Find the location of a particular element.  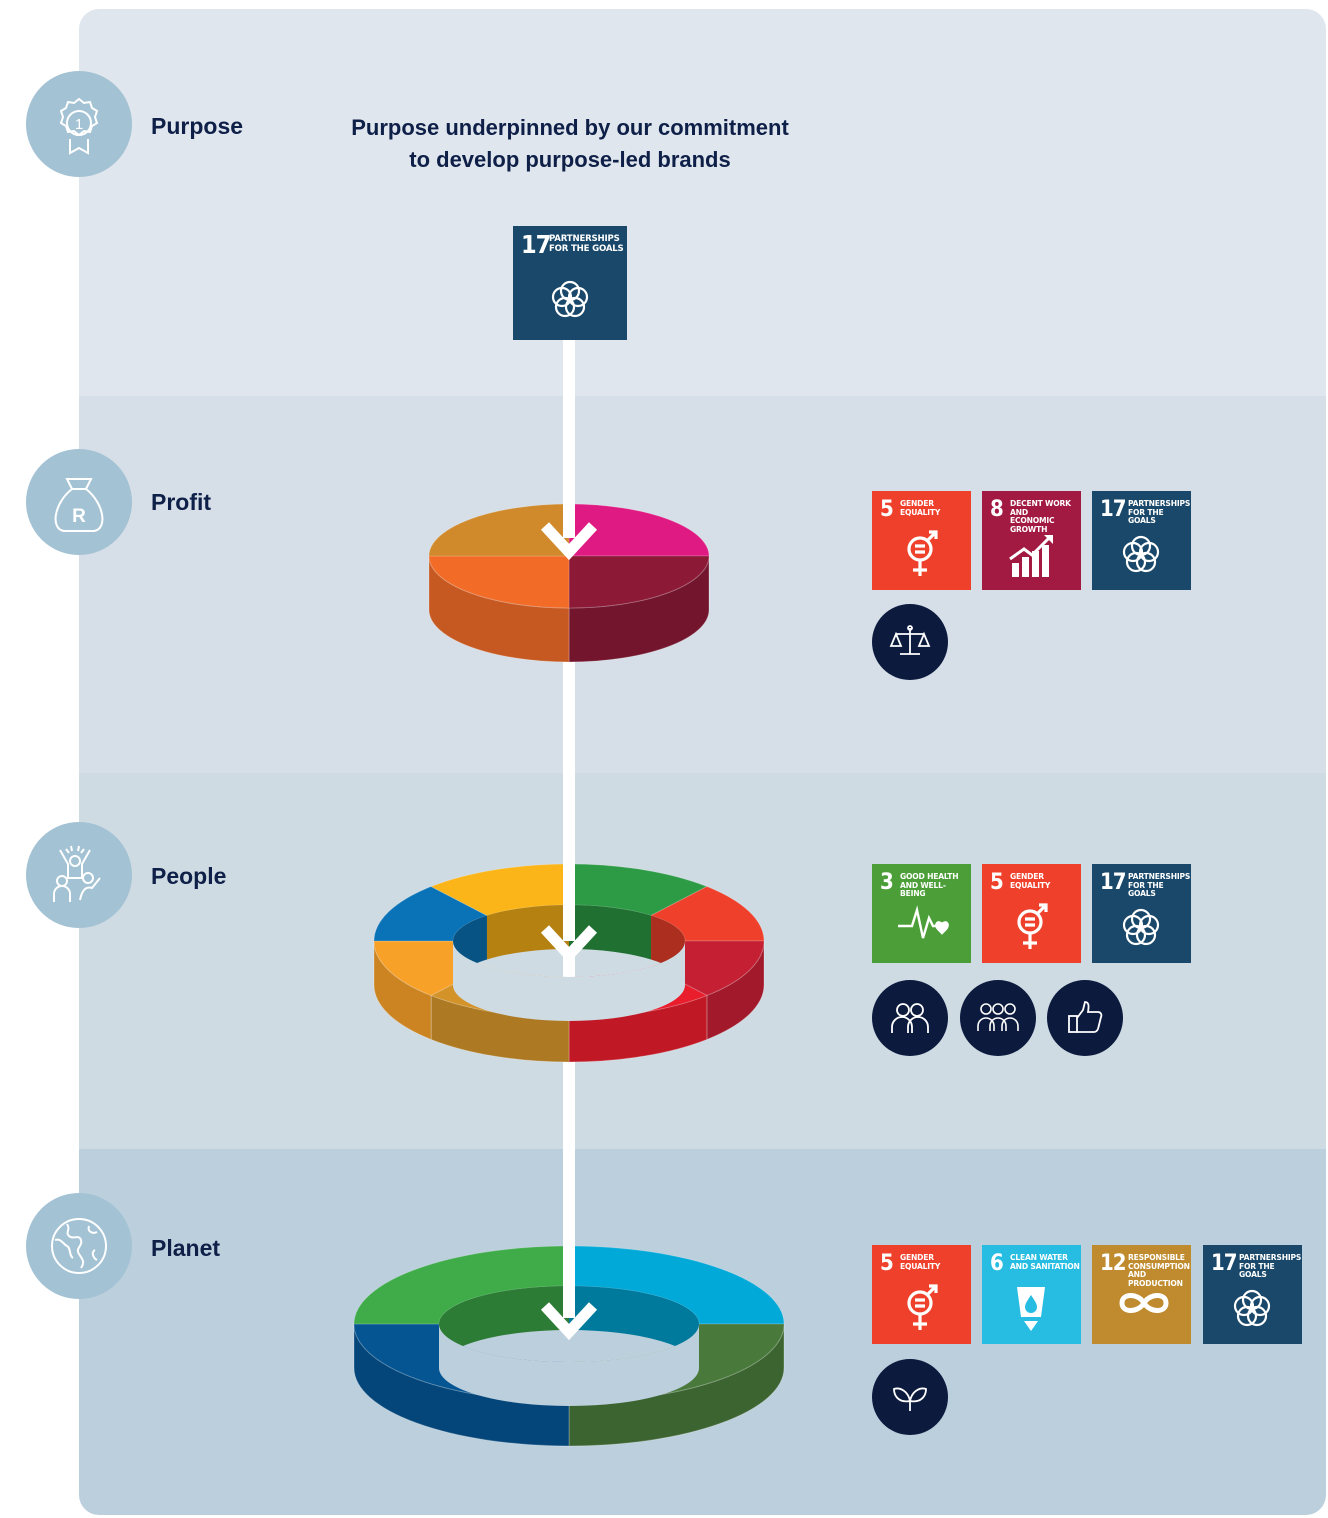

people-label: People is located at coordinates (189, 876).